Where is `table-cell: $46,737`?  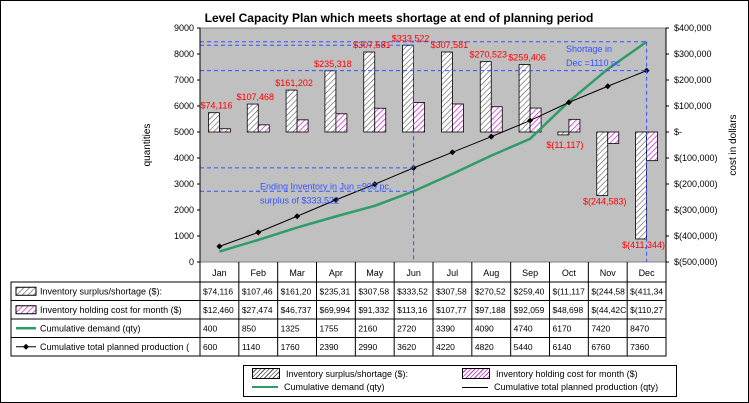
table-cell: $46,737 is located at coordinates (296, 310).